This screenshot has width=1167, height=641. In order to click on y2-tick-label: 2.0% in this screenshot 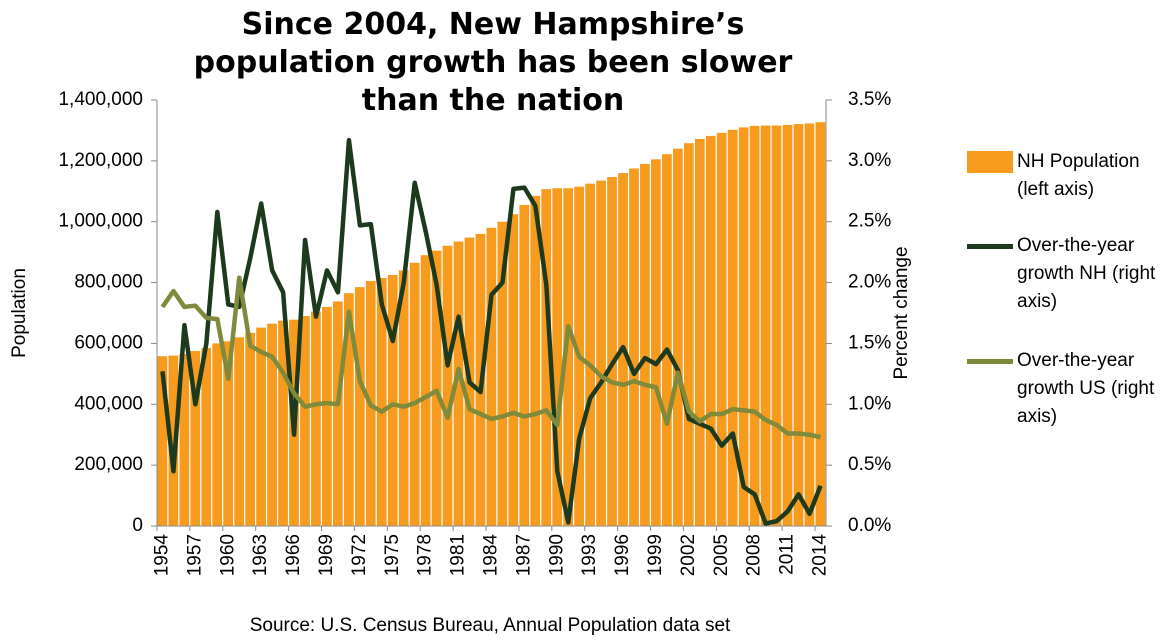, I will do `click(869, 282)`.